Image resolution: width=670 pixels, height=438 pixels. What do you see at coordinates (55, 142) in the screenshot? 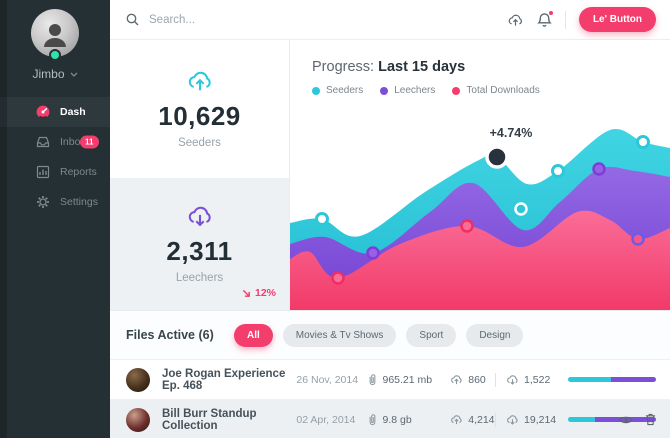
I see `sidebar-item-inbox: Inbox 11` at bounding box center [55, 142].